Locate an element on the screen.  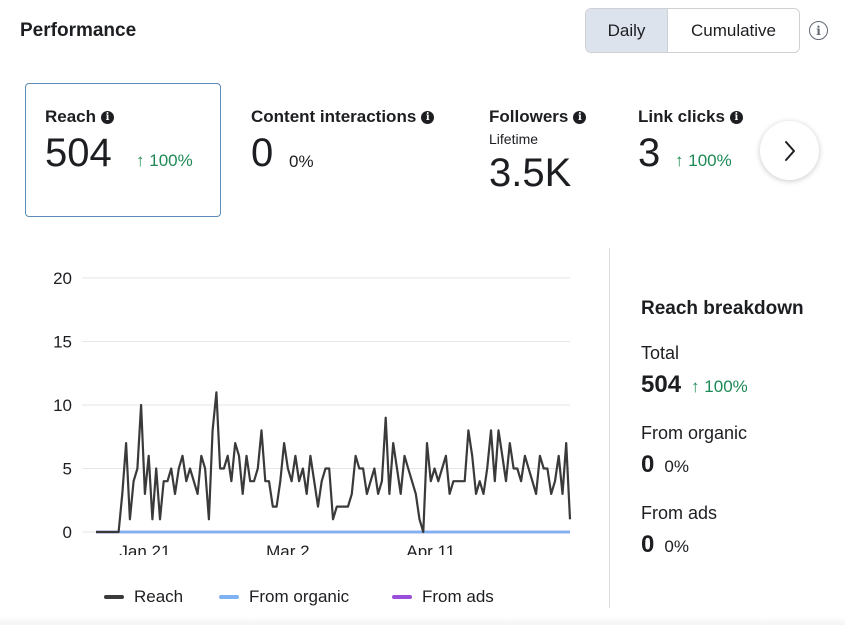
metric-label-text: Content interactions is located at coordinates (334, 116).